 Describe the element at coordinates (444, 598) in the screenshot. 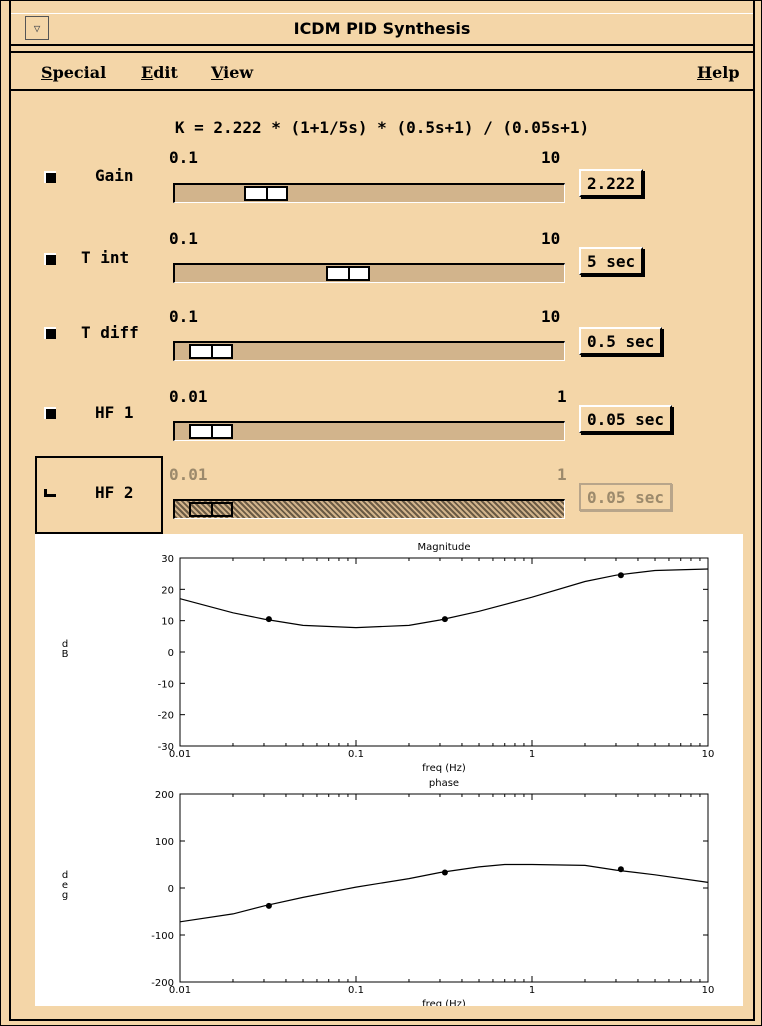

I see `magnitude-series-line` at that location.